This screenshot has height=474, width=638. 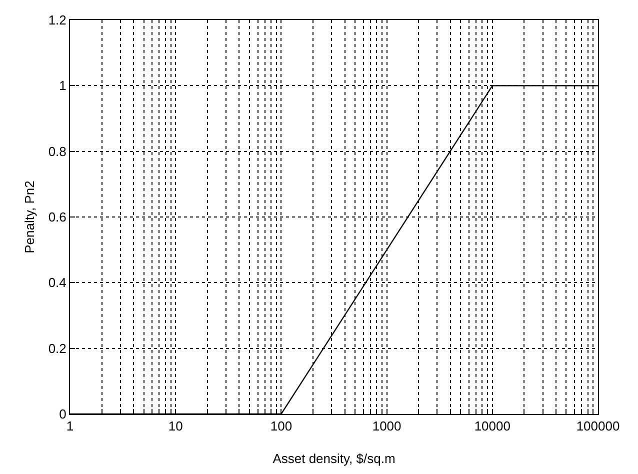 What do you see at coordinates (281, 426) in the screenshot?
I see `x-tick-label: 100` at bounding box center [281, 426].